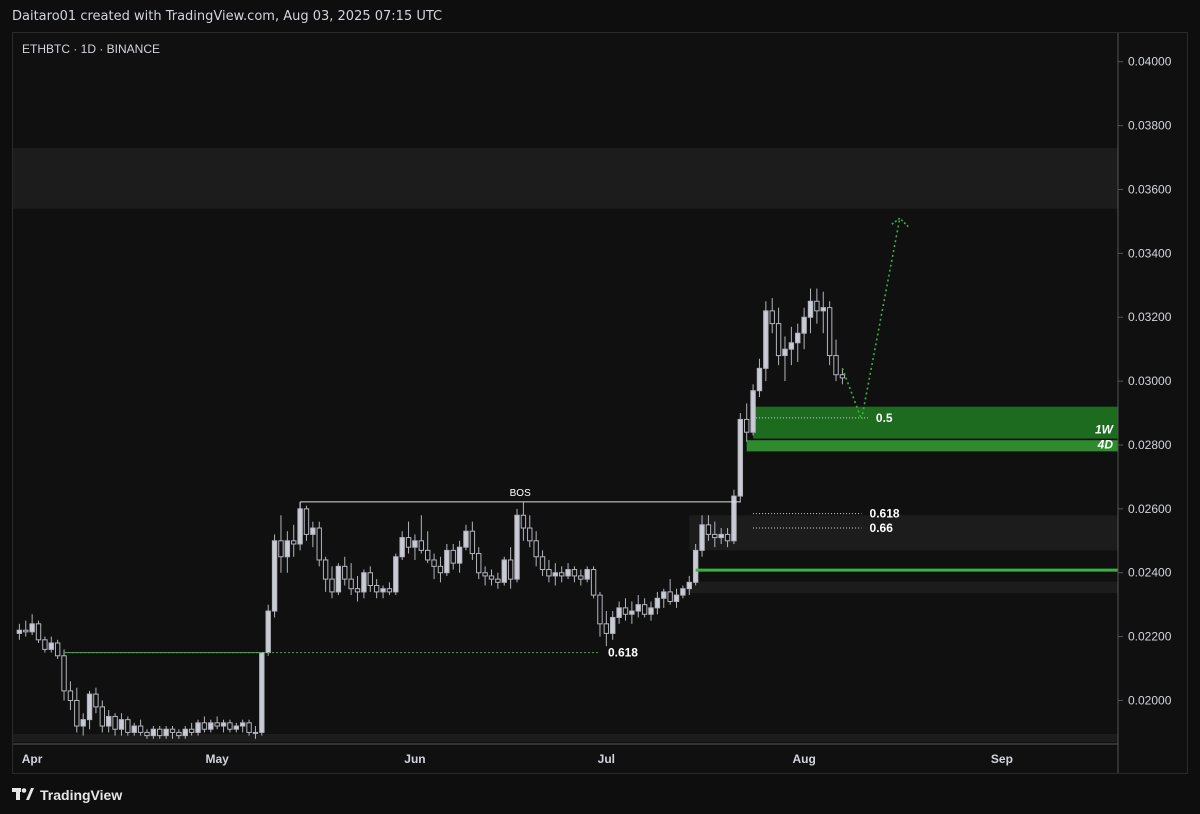 The image size is (1200, 814). Describe the element at coordinates (1150, 62) in the screenshot. I see `price-tick-label: 0.04000` at that location.